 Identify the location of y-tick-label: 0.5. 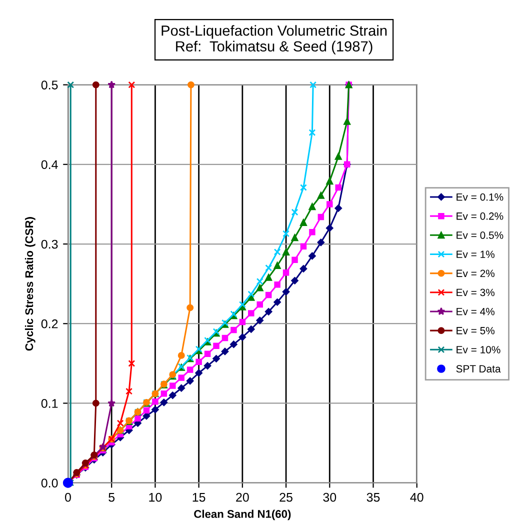
(49, 85).